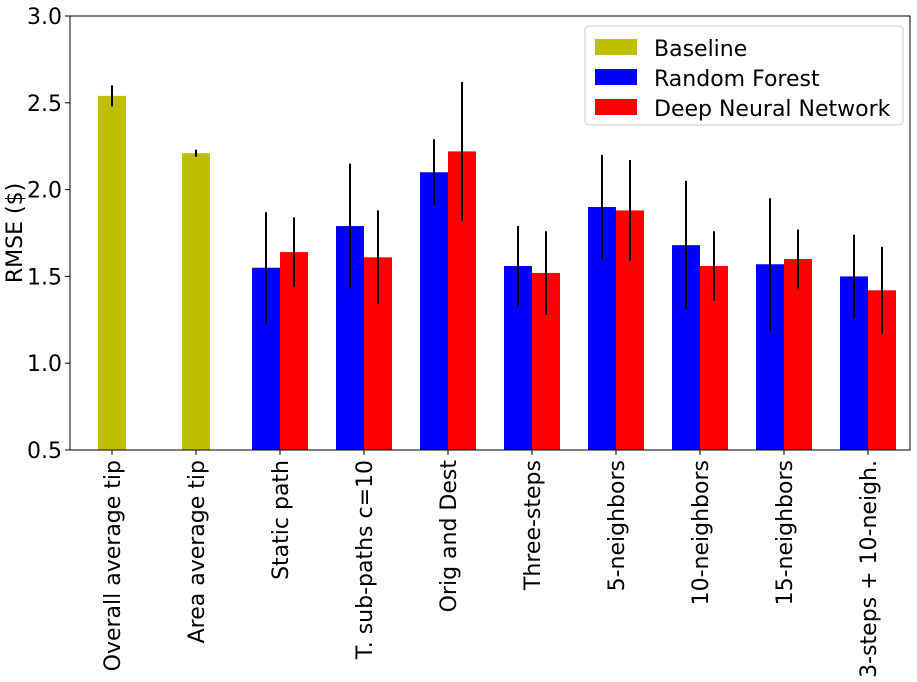 The image size is (917, 682). I want to click on y-tick-label: 0.5, so click(44, 451).